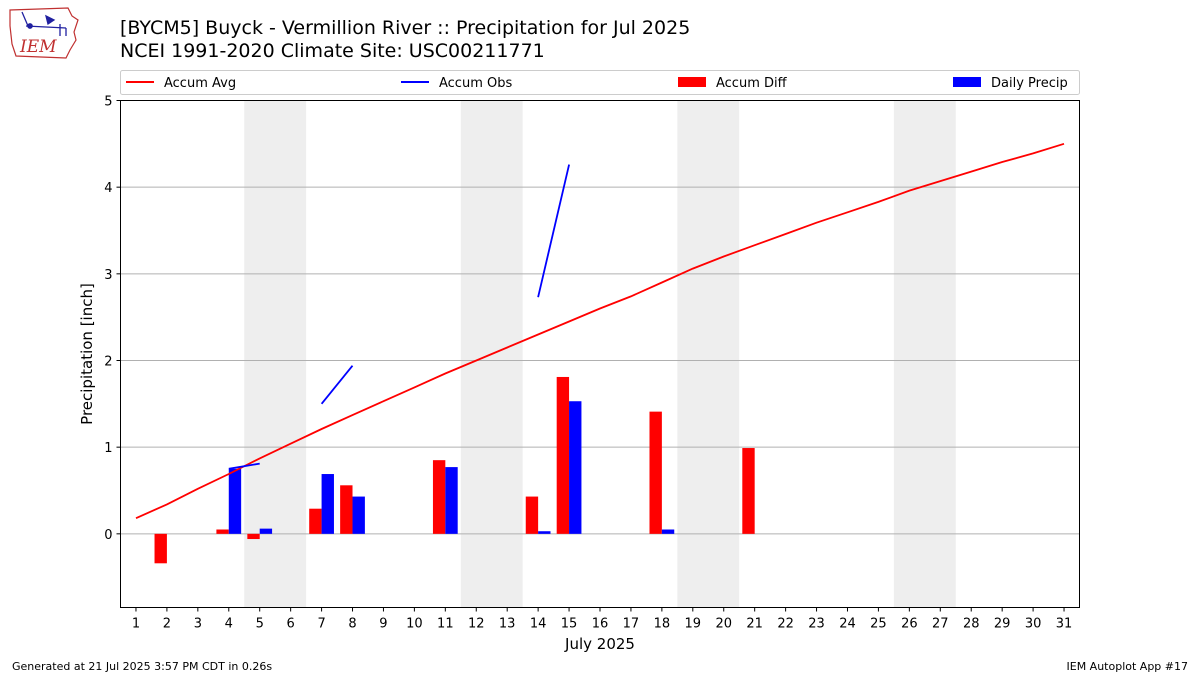  Describe the element at coordinates (1064, 624) in the screenshot. I see `x-tick-label: 31` at that location.